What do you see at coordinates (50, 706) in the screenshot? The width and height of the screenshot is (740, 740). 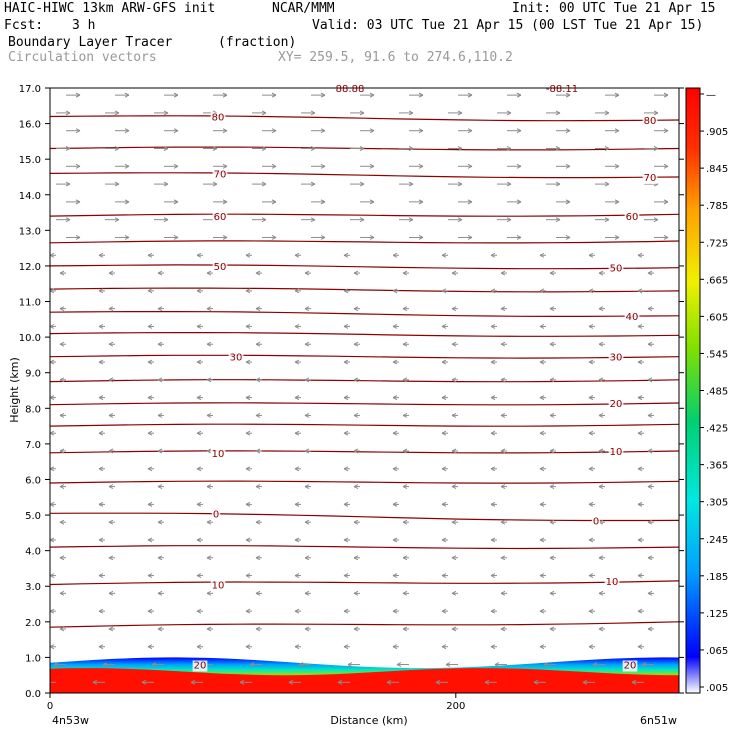 I see `x-tick-label: 0` at bounding box center [50, 706].